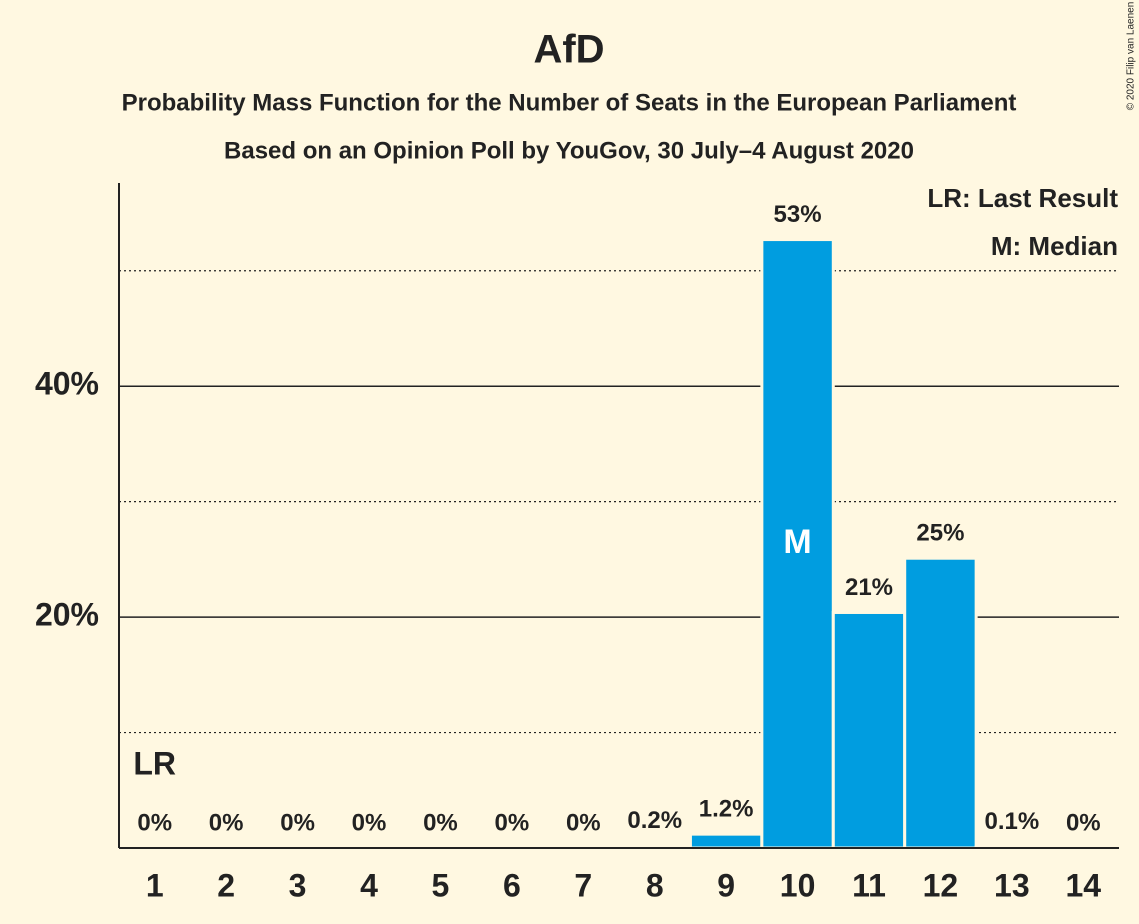 The height and width of the screenshot is (924, 1139). I want to click on x-tick-label: 13, so click(1012, 885).